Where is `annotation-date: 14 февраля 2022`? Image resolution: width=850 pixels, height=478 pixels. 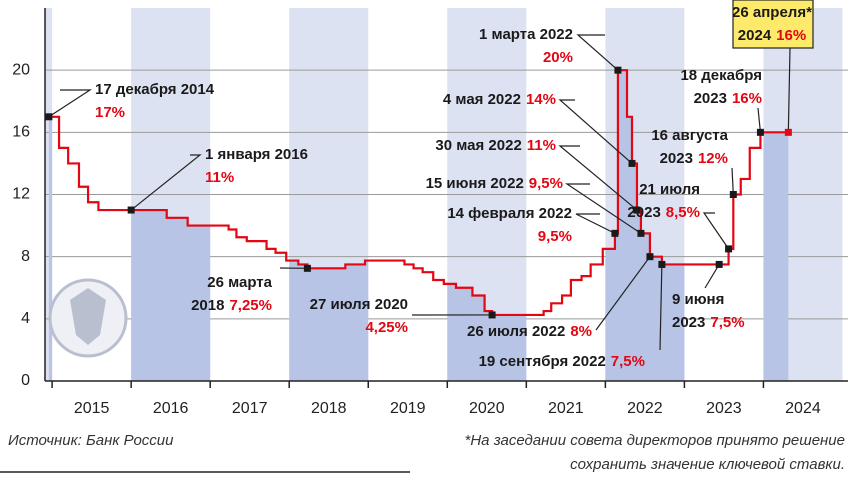 annotation-date: 14 февраля 2022 is located at coordinates (509, 213).